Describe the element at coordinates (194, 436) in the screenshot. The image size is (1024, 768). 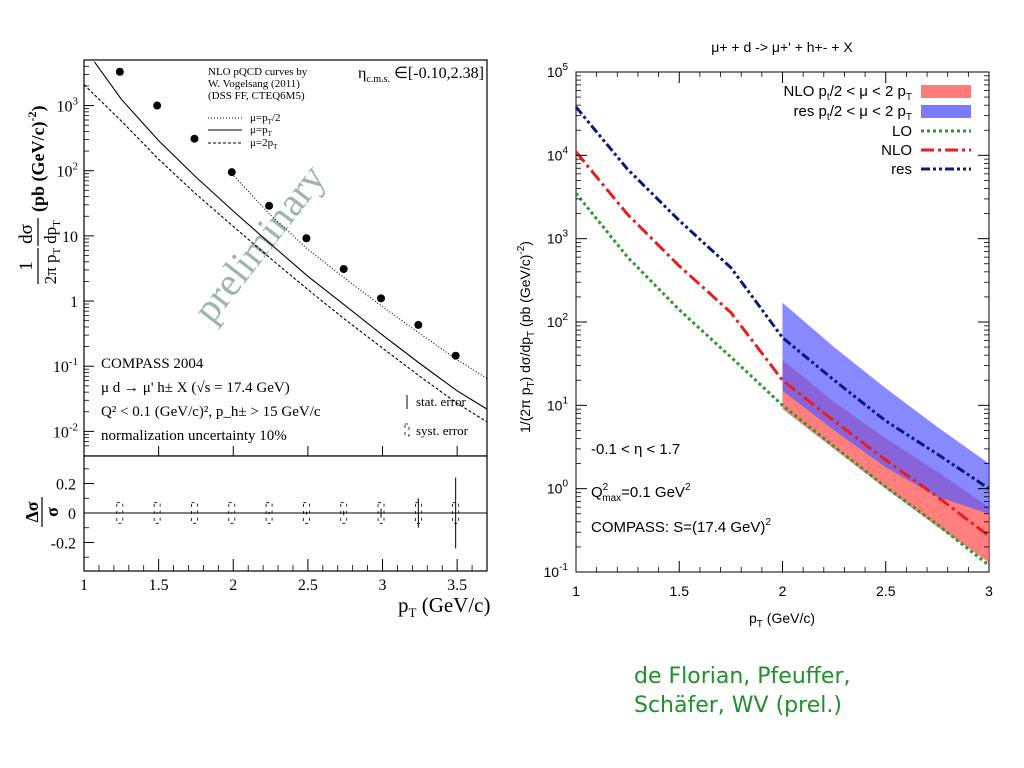
I see `info-line-4: normalization uncertainty 10%` at that location.